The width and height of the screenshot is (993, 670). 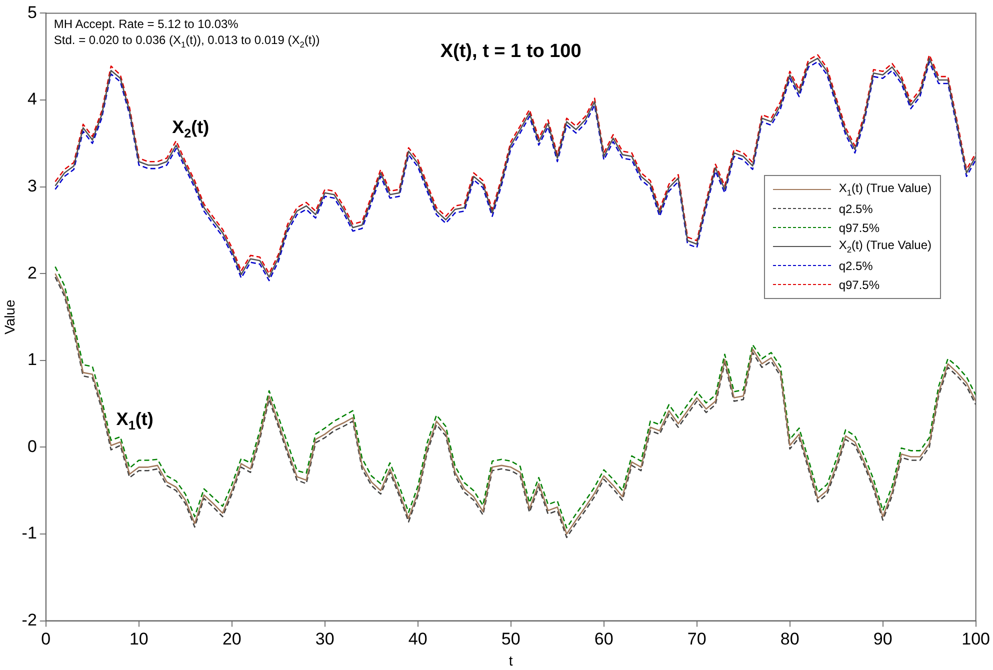 What do you see at coordinates (32, 186) in the screenshot?
I see `y-tick-label: 3` at bounding box center [32, 186].